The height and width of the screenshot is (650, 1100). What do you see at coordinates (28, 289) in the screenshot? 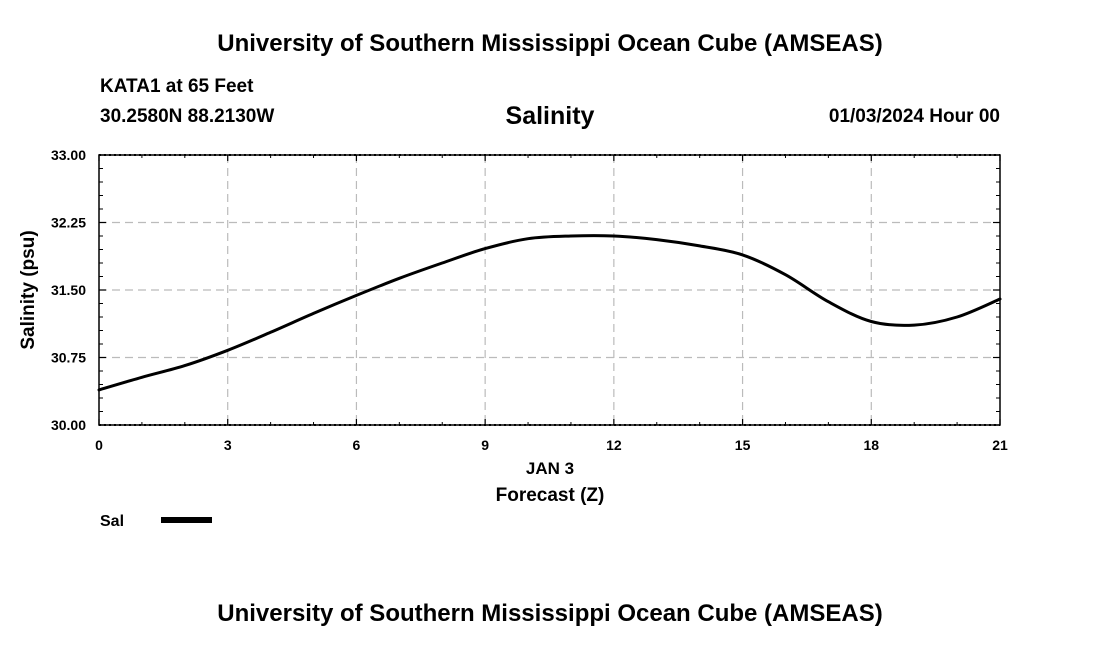
I see `y-axis-label: Salinity (psu)` at bounding box center [28, 289].